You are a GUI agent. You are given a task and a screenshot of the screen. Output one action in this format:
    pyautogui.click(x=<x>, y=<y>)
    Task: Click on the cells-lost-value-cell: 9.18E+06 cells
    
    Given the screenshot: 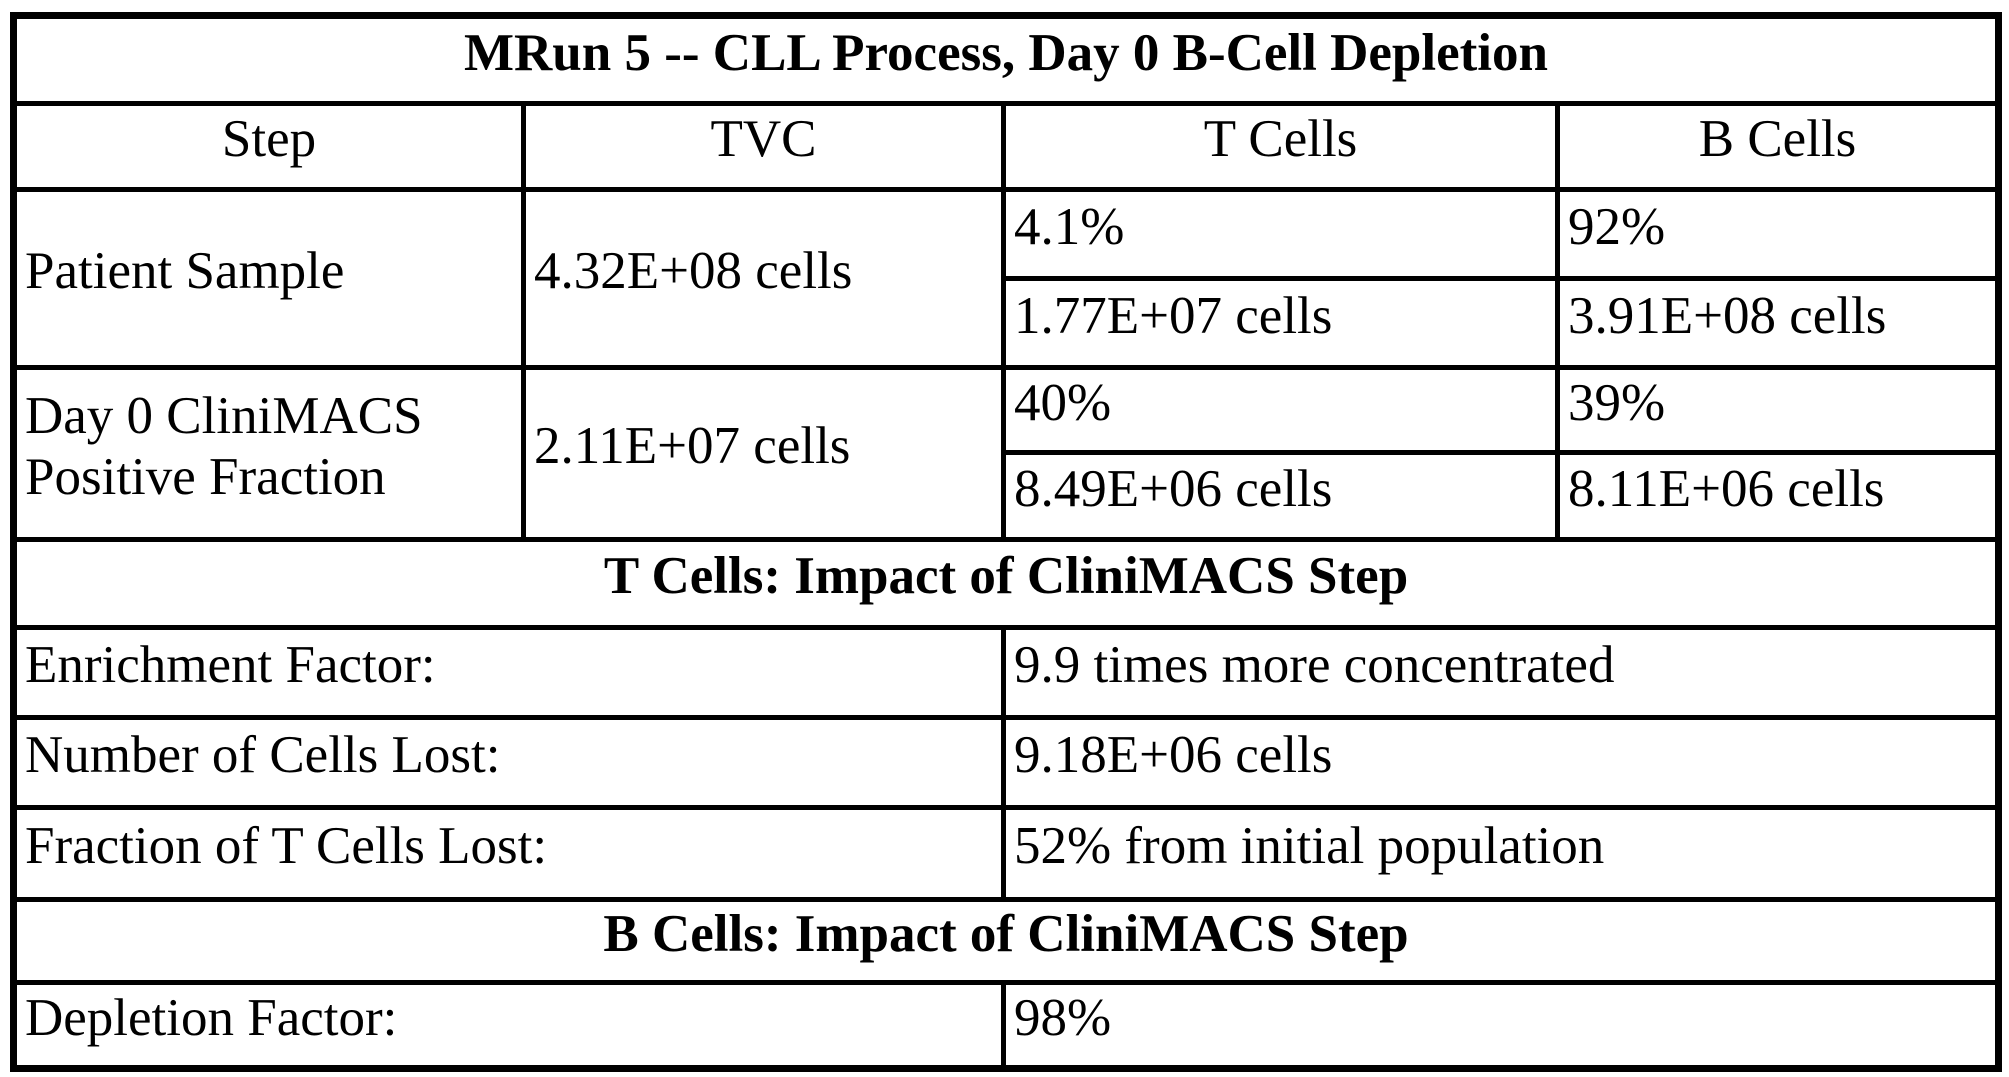 What is the action you would take?
    pyautogui.click(x=1501, y=762)
    